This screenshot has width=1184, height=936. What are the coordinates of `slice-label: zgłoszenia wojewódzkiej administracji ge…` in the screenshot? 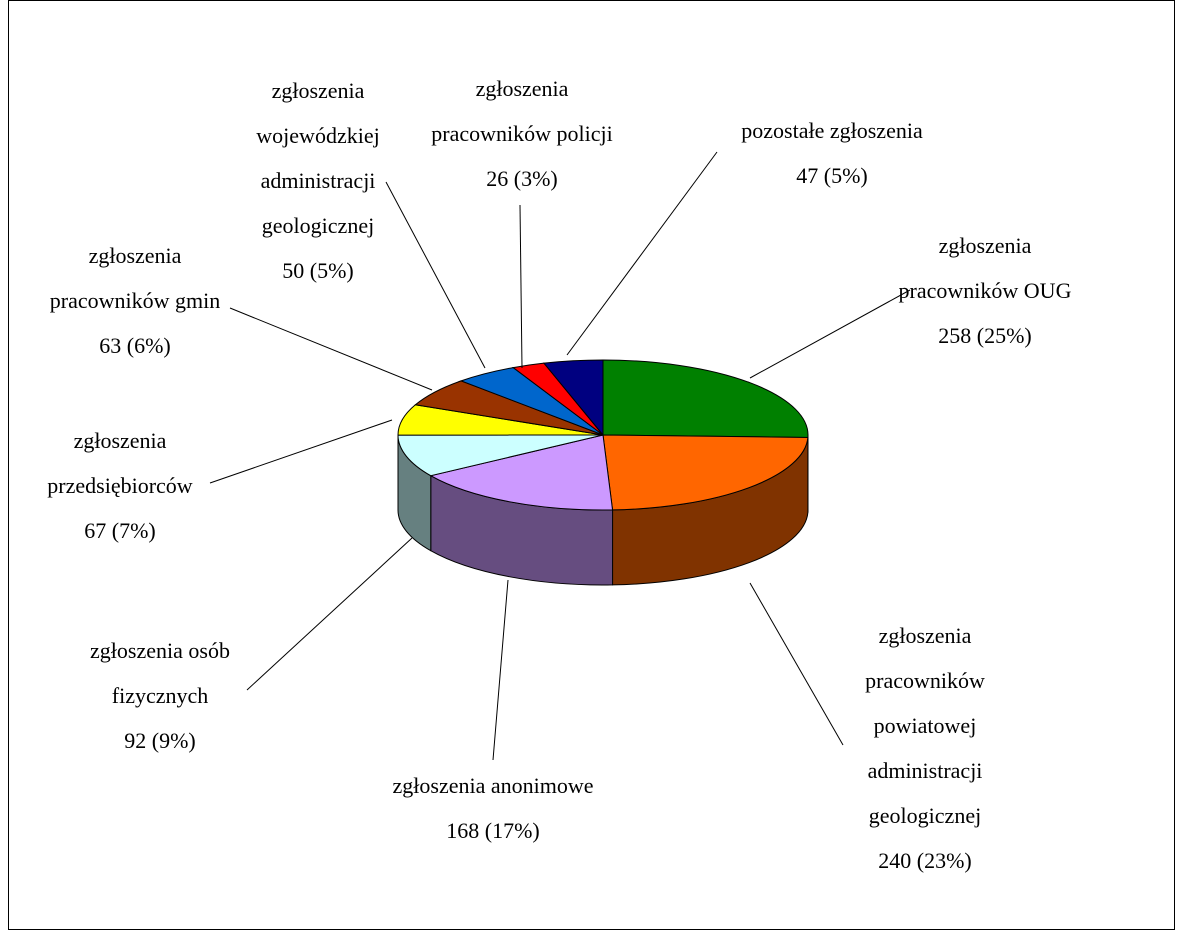 It's located at (318, 180).